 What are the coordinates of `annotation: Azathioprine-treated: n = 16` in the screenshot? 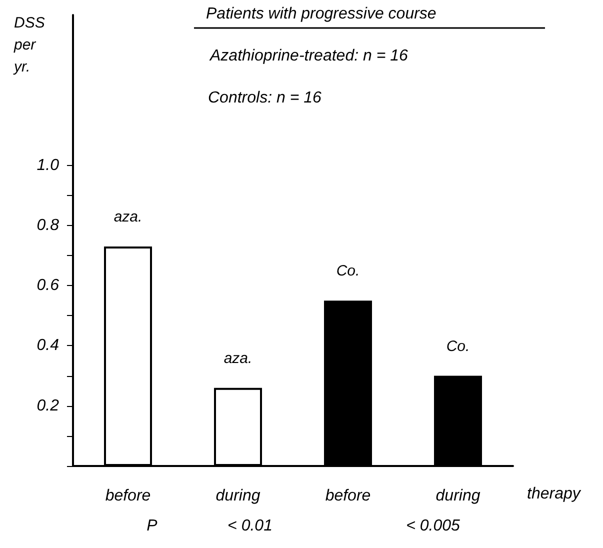 It's located at (308, 56).